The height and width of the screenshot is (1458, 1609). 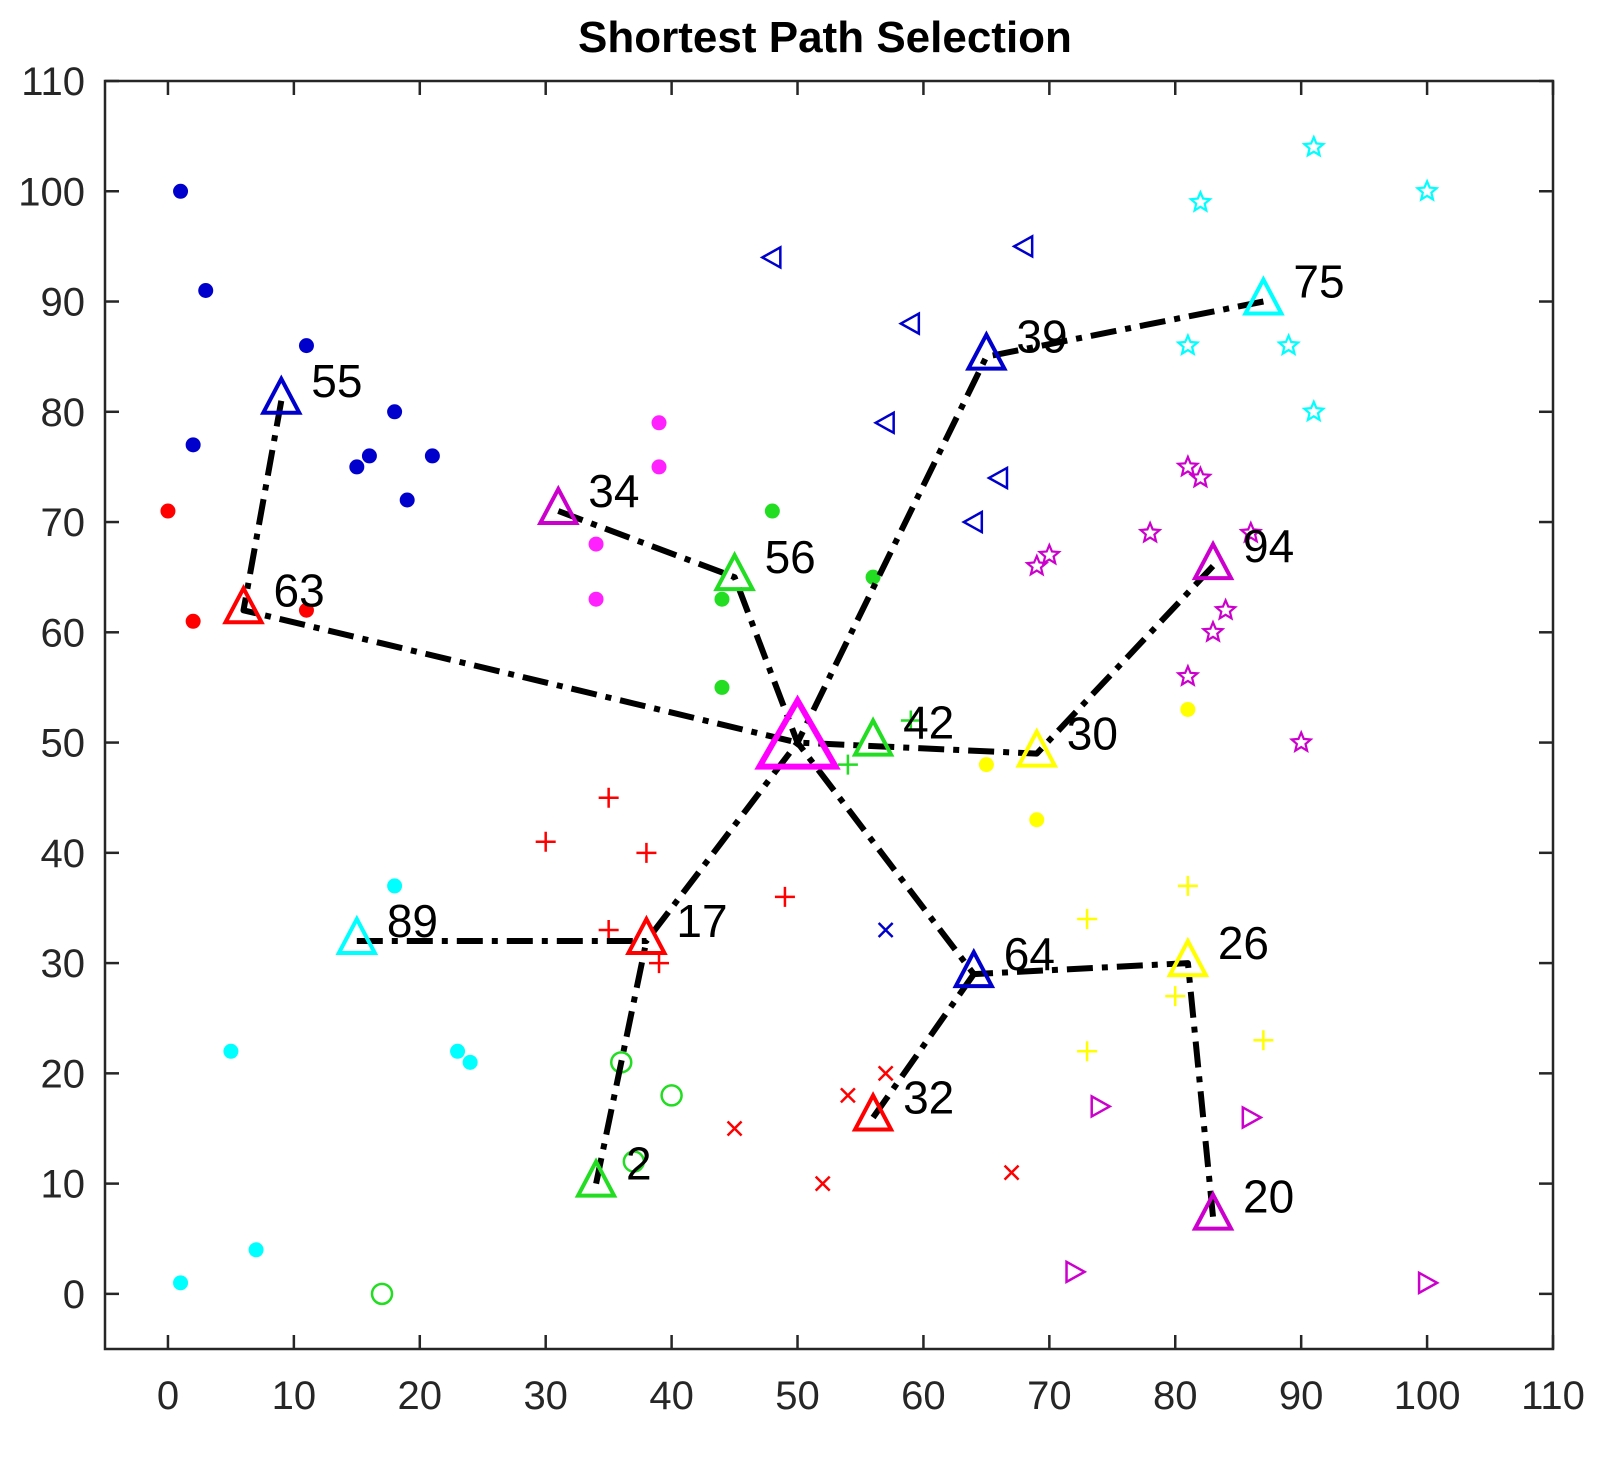 What do you see at coordinates (1427, 1396) in the screenshot?
I see `x-tick-label: 100` at bounding box center [1427, 1396].